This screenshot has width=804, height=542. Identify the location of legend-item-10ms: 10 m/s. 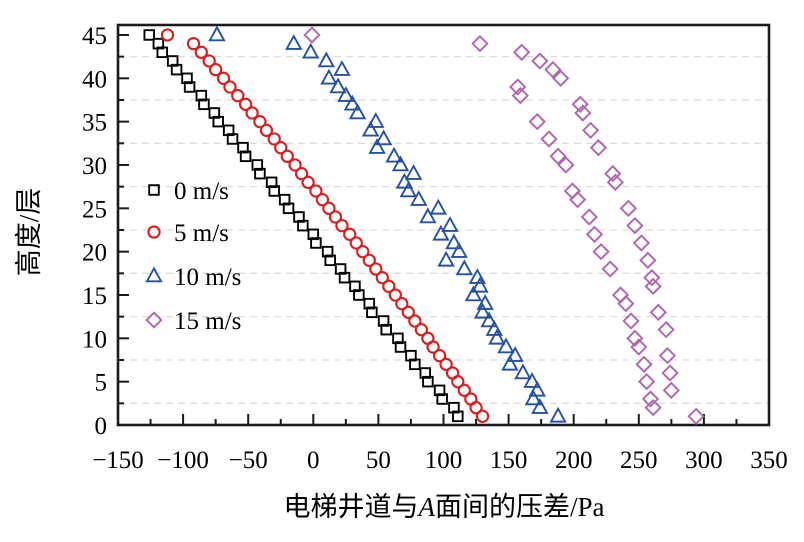
(193, 277).